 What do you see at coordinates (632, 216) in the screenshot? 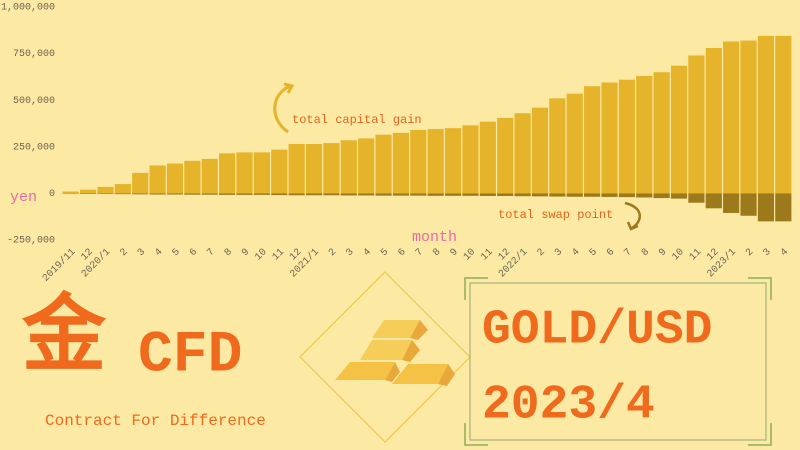
I see `swap-arrow` at bounding box center [632, 216].